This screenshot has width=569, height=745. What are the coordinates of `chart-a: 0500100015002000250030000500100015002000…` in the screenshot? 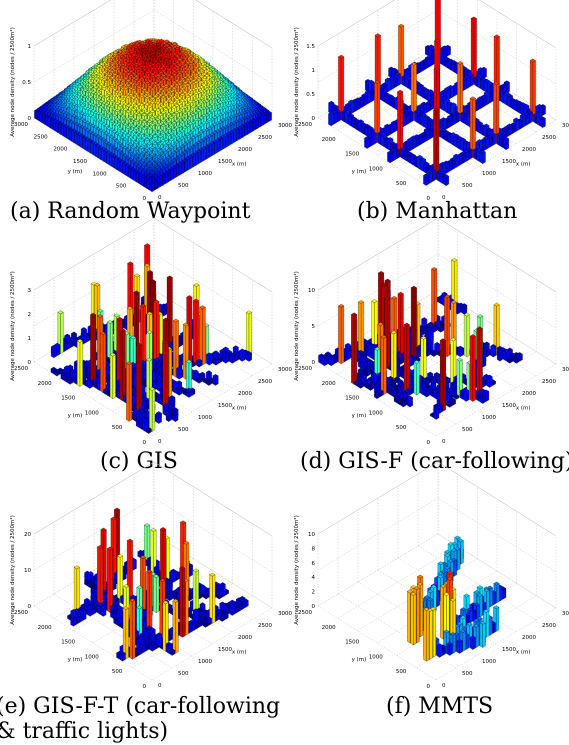 It's located at (150, 101).